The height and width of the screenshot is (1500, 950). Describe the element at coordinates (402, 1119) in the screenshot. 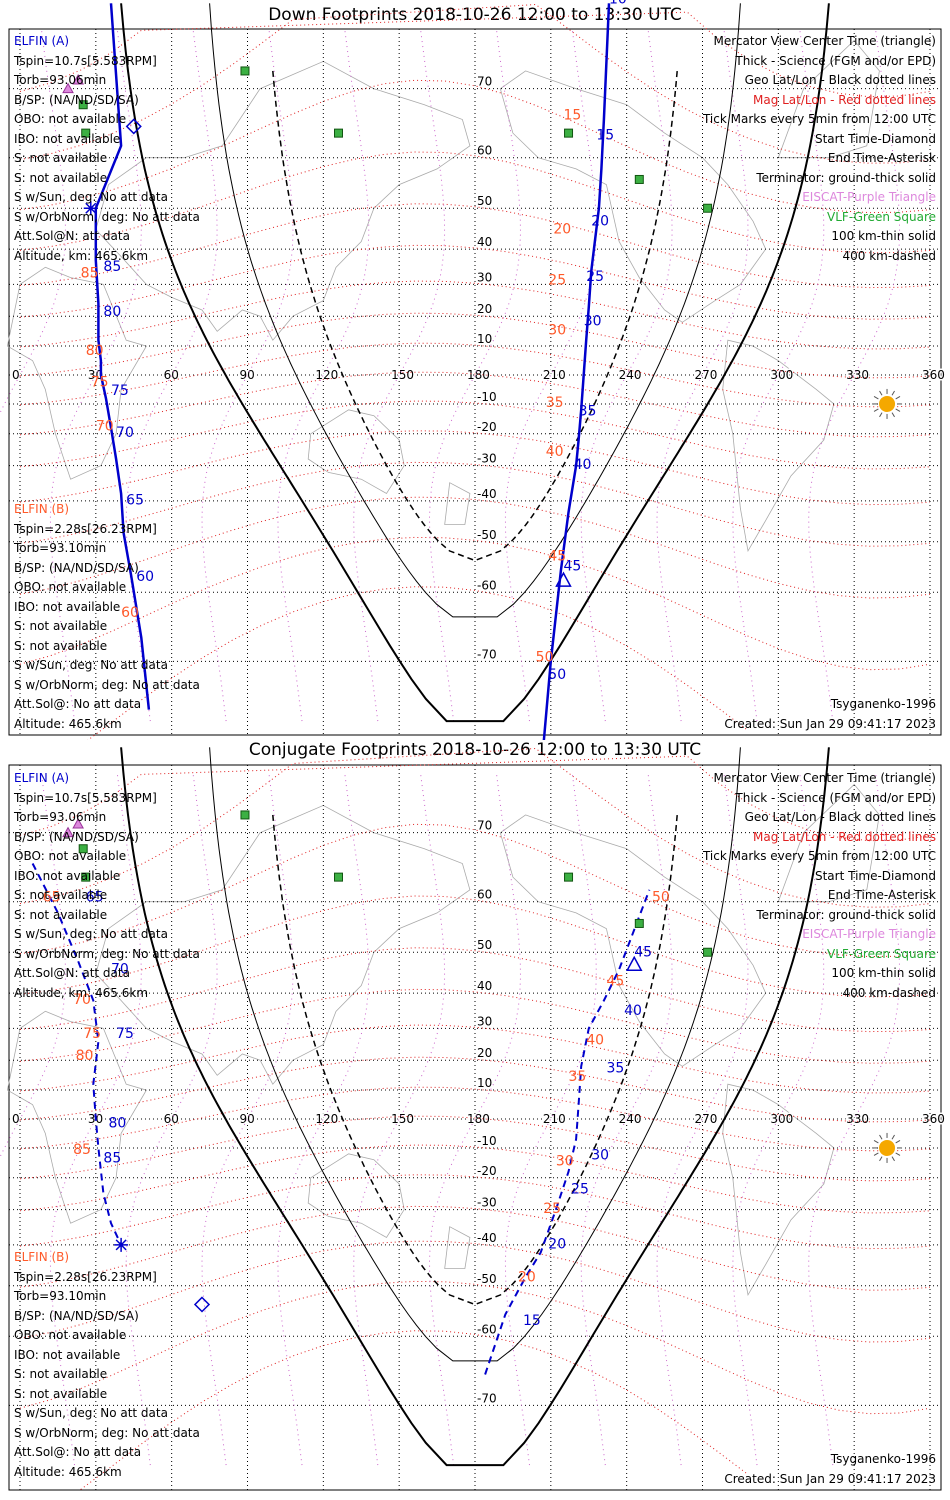

I see `lon-tick-label: 150` at that location.